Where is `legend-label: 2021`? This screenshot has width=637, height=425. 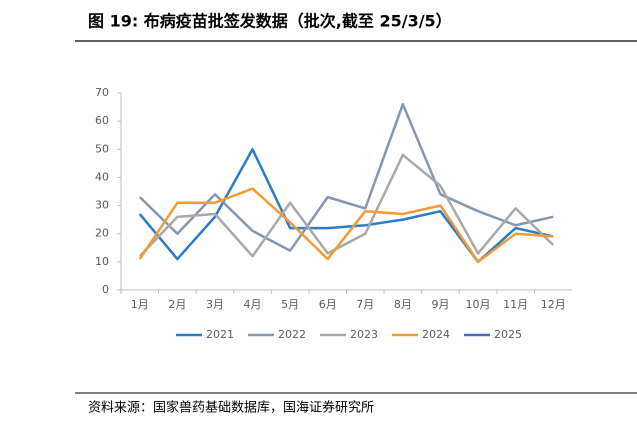
legend-label: 2021 is located at coordinates (220, 334).